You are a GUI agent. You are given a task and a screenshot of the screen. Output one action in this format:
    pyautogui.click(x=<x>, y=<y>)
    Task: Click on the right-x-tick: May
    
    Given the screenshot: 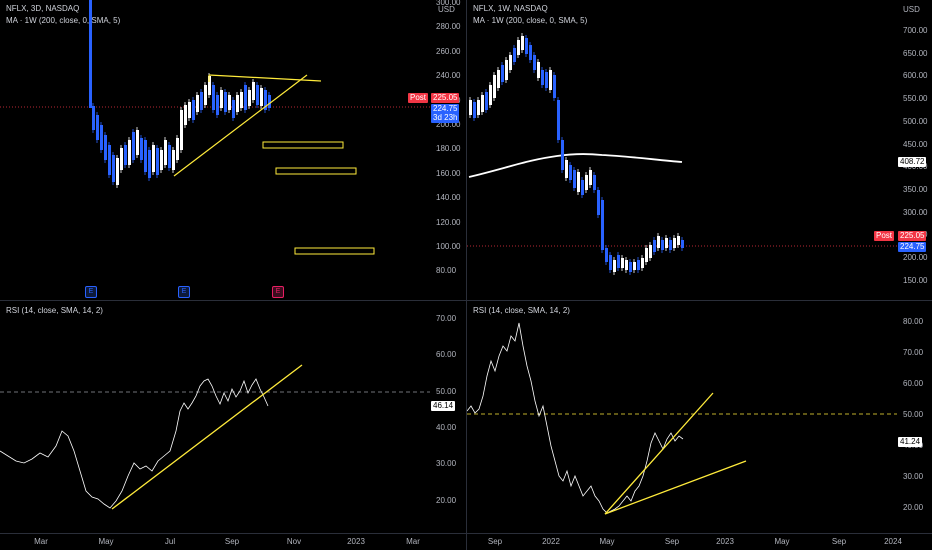 What is the action you would take?
    pyautogui.click(x=782, y=541)
    